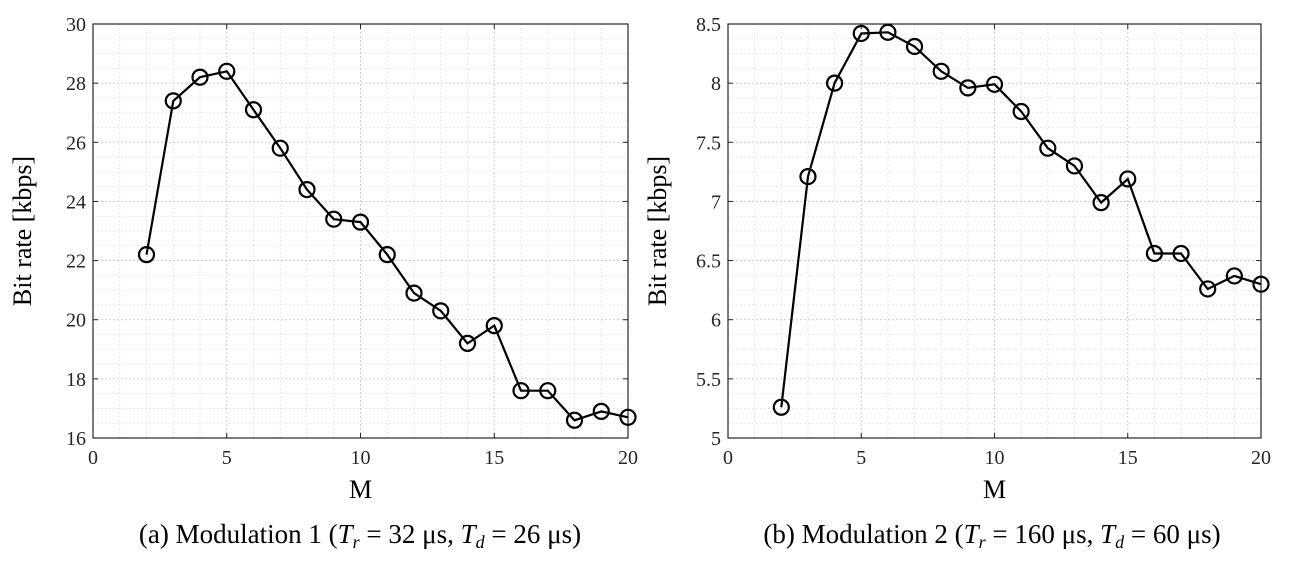 This screenshot has width=1290, height=564. I want to click on panel-a-y-tick-label: 26, so click(76, 143).